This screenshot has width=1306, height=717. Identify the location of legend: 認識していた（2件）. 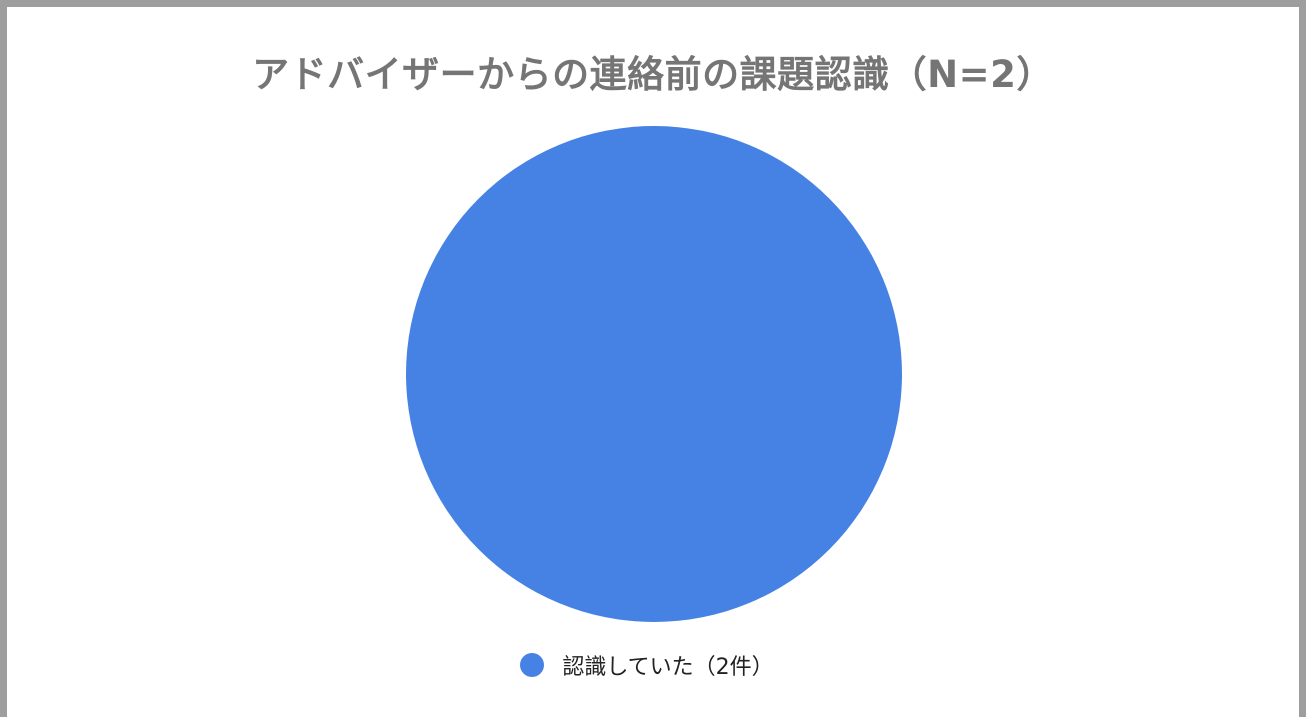
(653, 665).